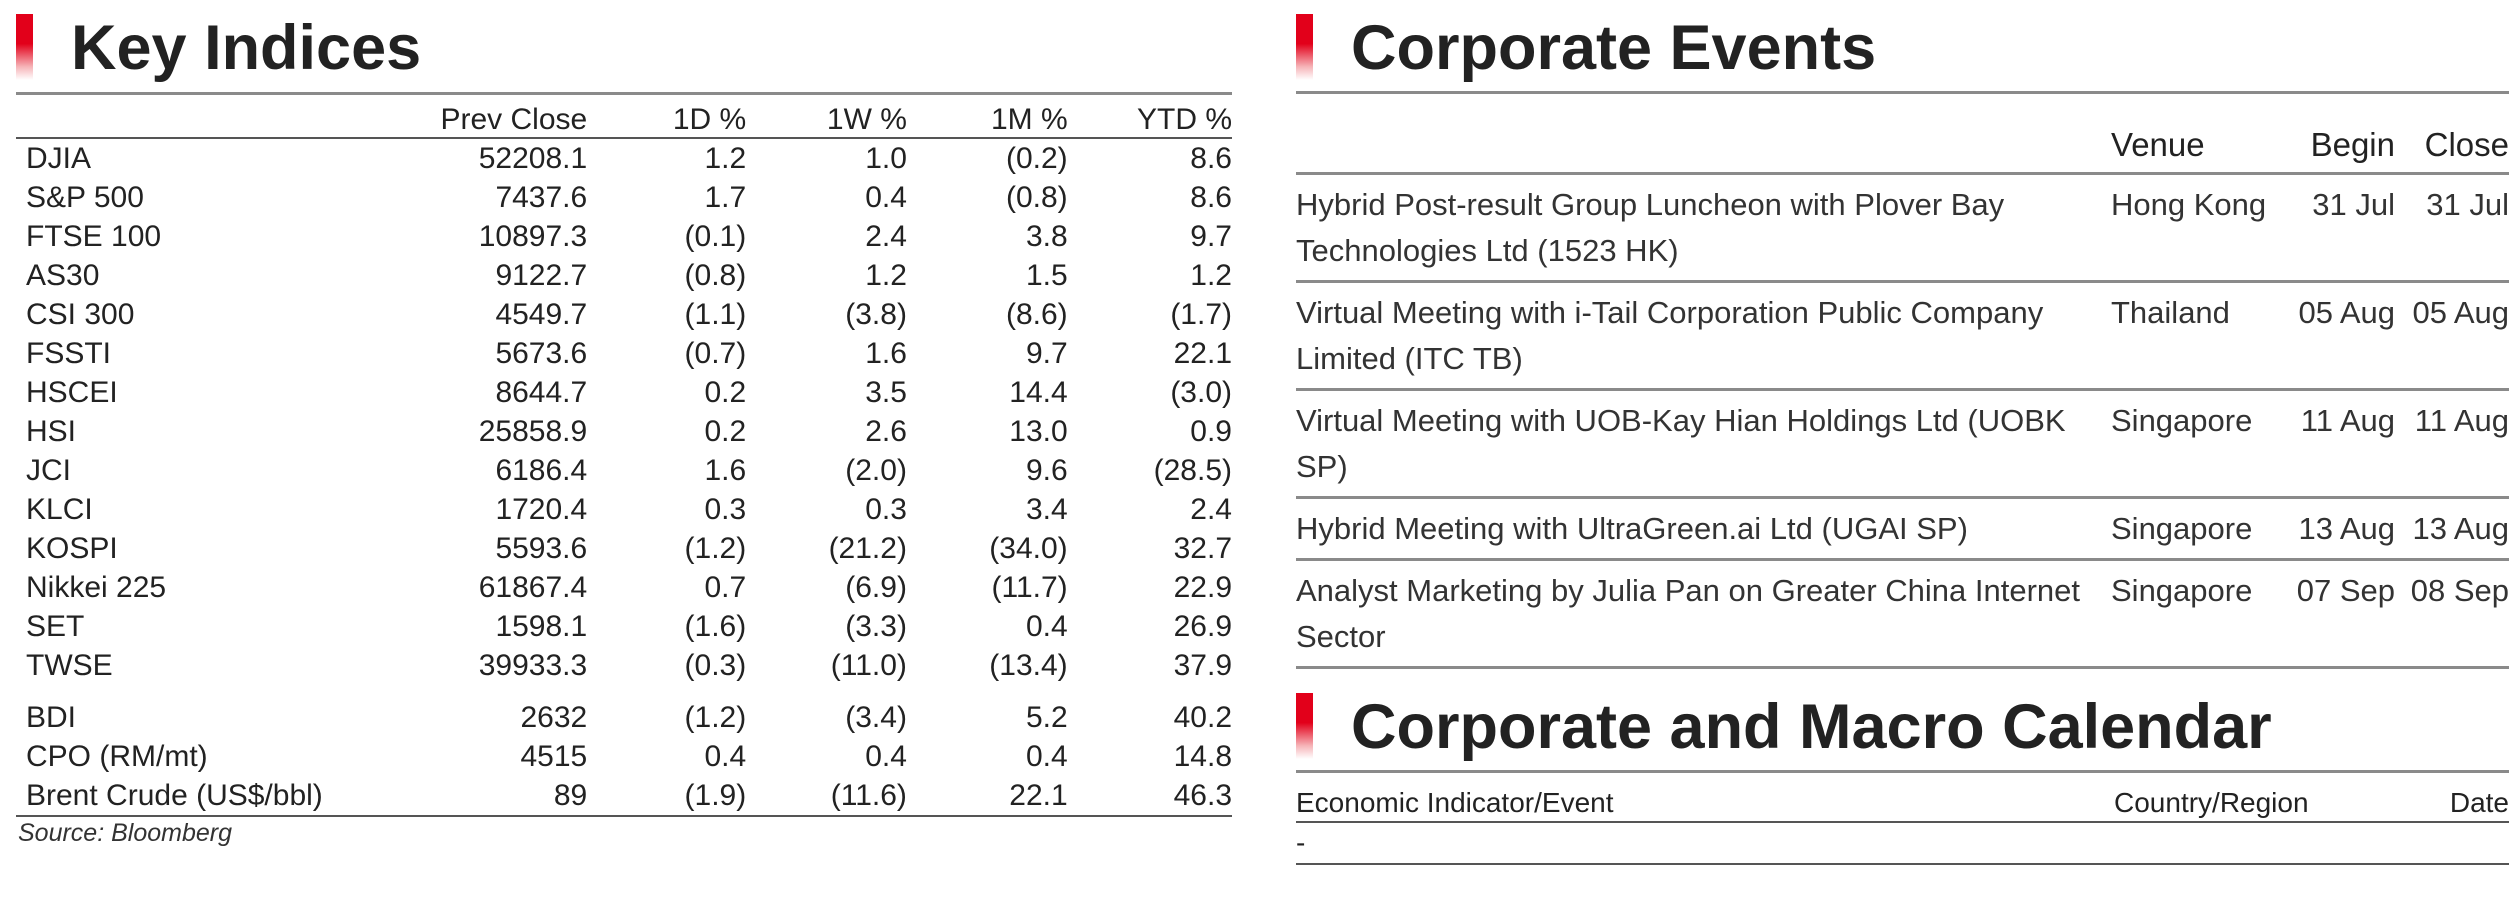 The width and height of the screenshot is (2509, 924). Describe the element at coordinates (1029, 587) in the screenshot. I see `table-cell: (11.7)` at that location.